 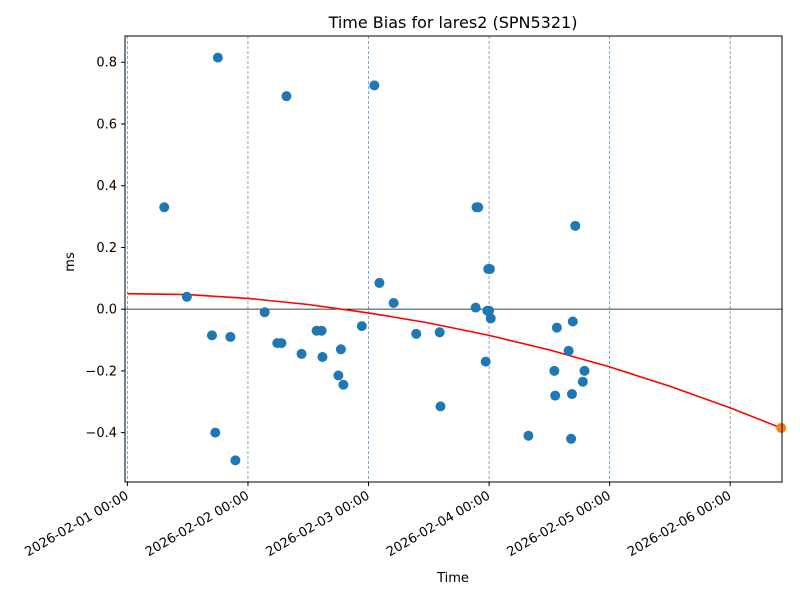 What do you see at coordinates (101, 371) in the screenshot?
I see `y-tick-label: −0.2` at bounding box center [101, 371].